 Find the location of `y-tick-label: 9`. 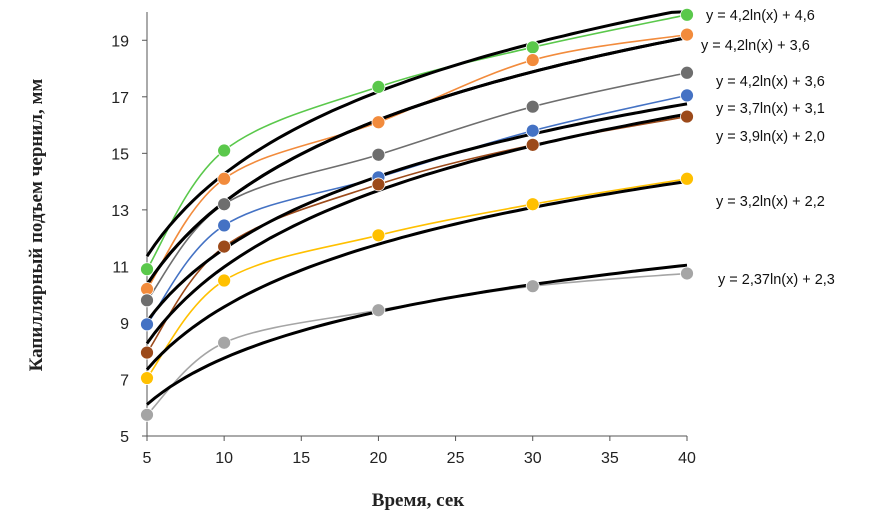

y-tick-label: 9 is located at coordinates (124, 324).